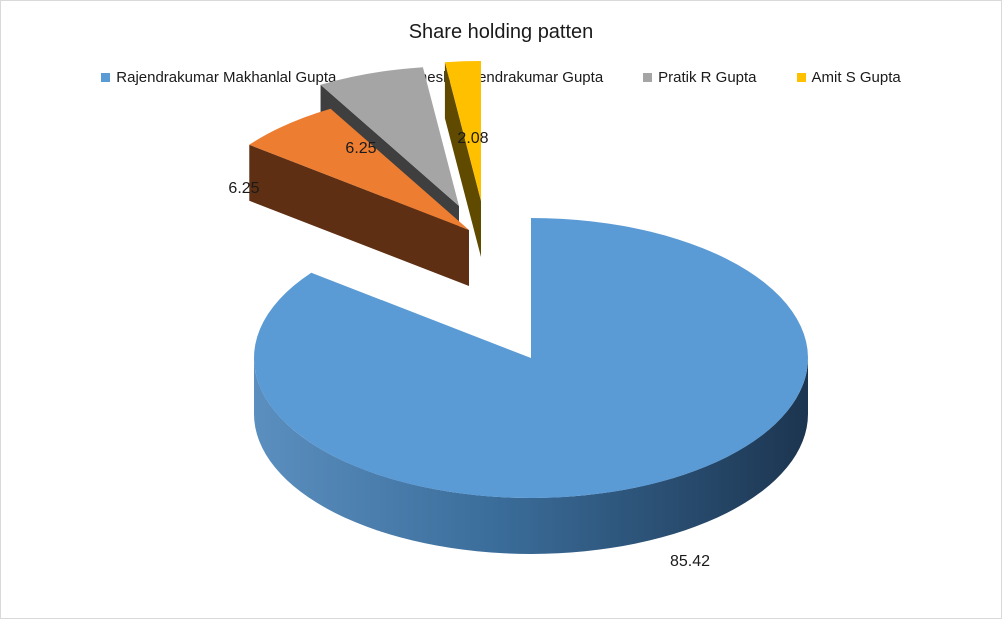 This screenshot has width=1002, height=619. I want to click on legend-item-rajendrakumar: Rajendrakumar Makhanlal Gupta, so click(218, 77).